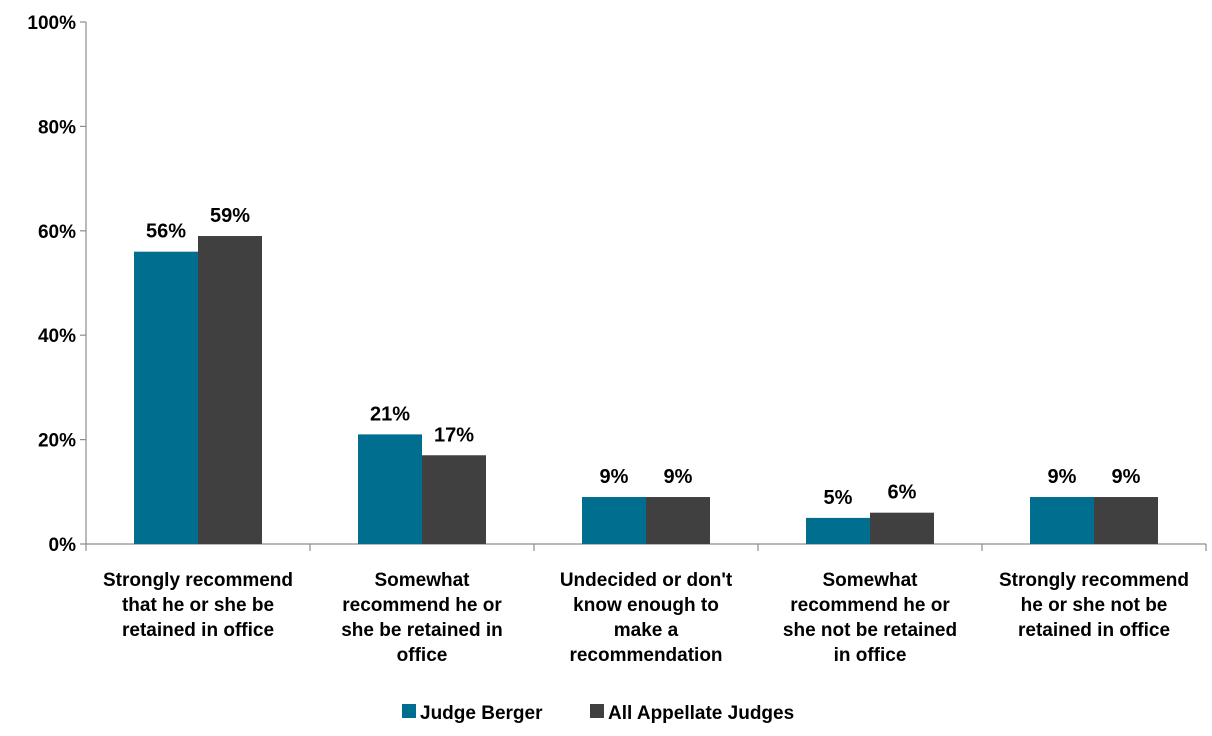 The image size is (1212, 736). Describe the element at coordinates (701, 713) in the screenshot. I see `legend-label-1: All Appellate Judges` at that location.